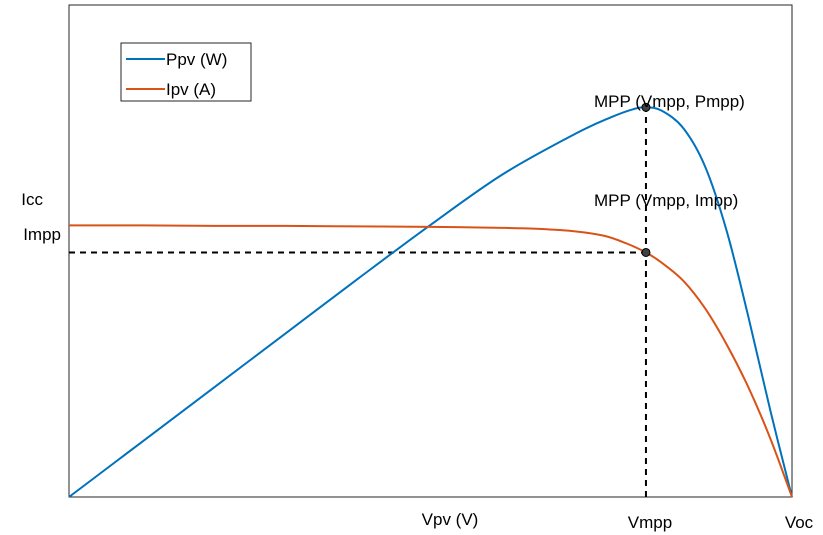 Image resolution: width=823 pixels, height=535 pixels. What do you see at coordinates (42, 234) in the screenshot?
I see `y-tick-label-impp: Impp` at bounding box center [42, 234].